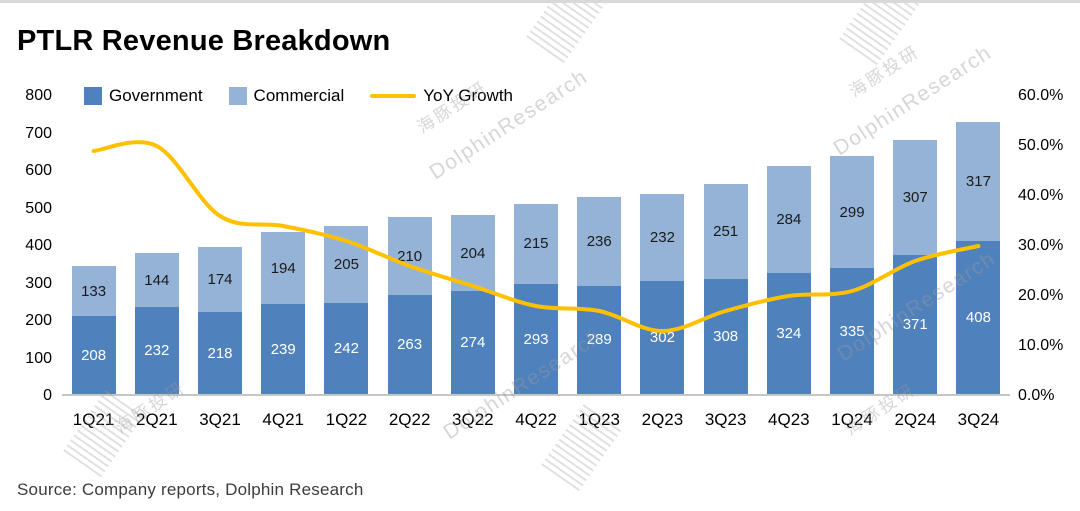 The image size is (1080, 511). Describe the element at coordinates (473, 419) in the screenshot. I see `x-axis-label: 3Q22` at that location.